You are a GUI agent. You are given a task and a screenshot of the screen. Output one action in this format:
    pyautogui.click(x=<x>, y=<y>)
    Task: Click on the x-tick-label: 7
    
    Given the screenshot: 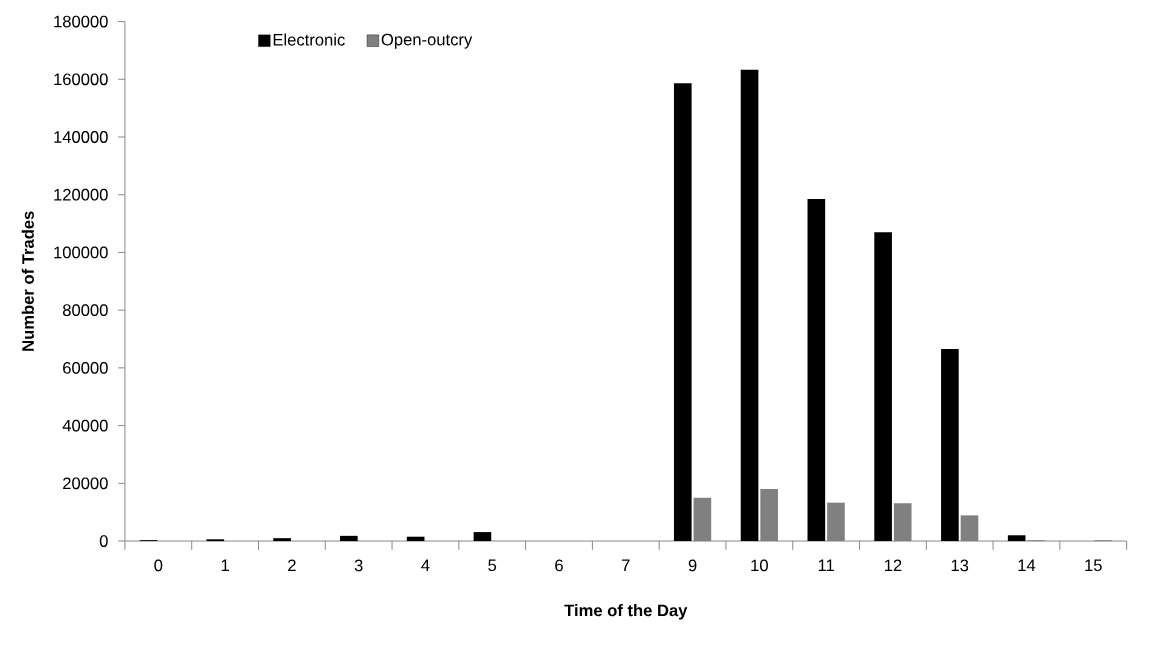 What is the action you would take?
    pyautogui.click(x=626, y=565)
    